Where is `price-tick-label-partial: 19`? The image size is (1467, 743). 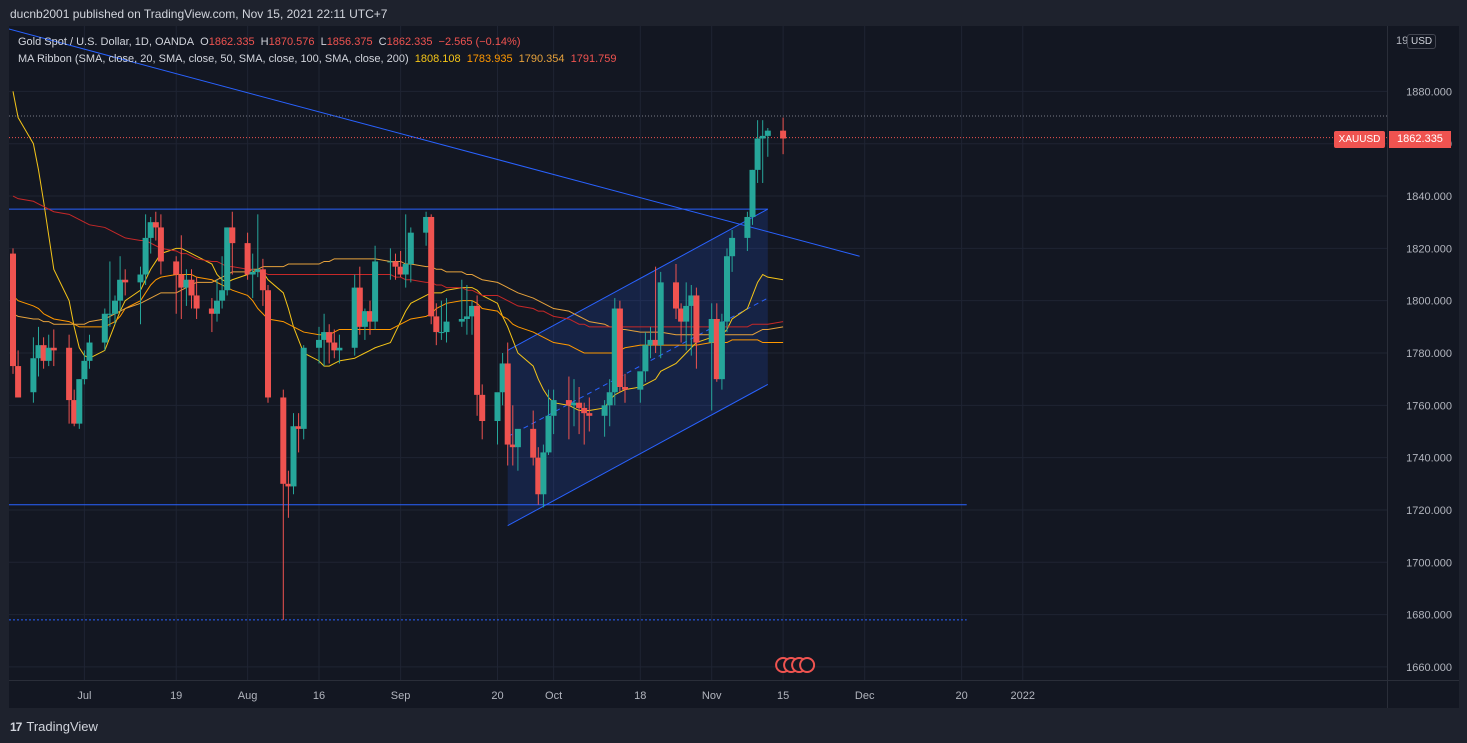 price-tick-label-partial: 19 is located at coordinates (1402, 41).